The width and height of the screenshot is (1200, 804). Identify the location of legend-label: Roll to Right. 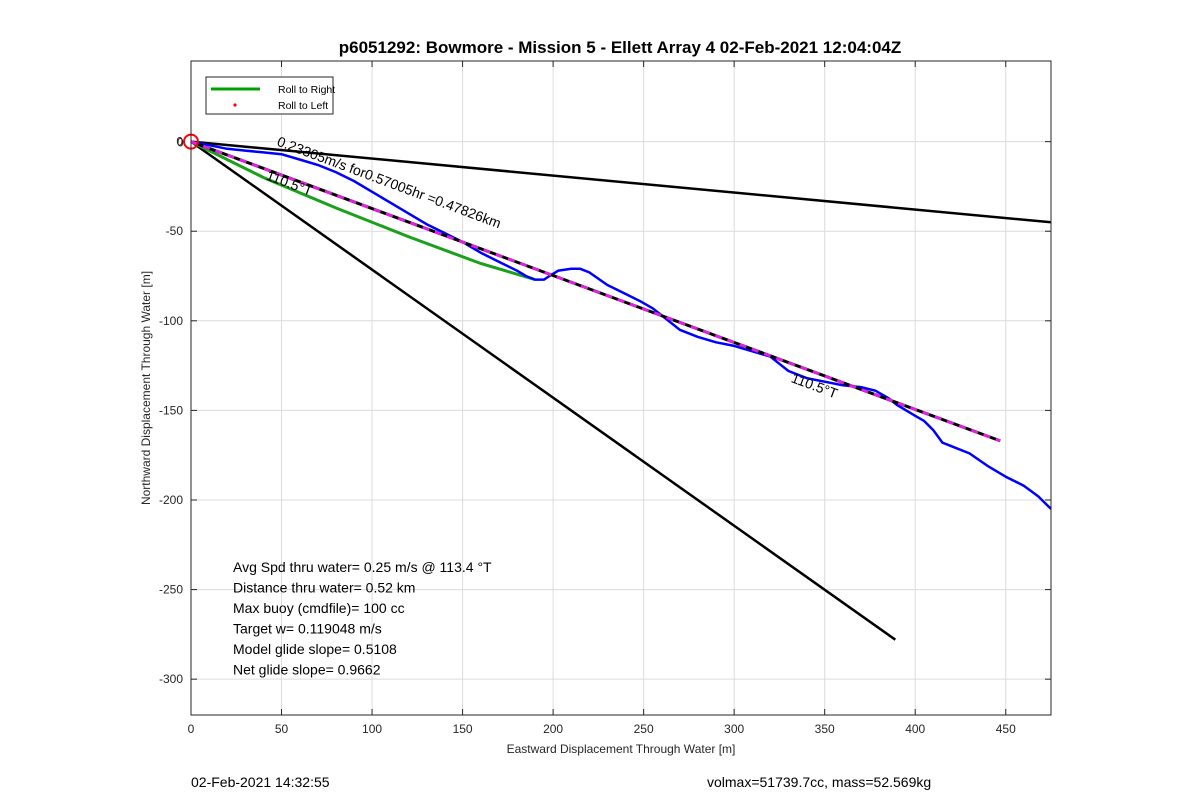
(306, 90).